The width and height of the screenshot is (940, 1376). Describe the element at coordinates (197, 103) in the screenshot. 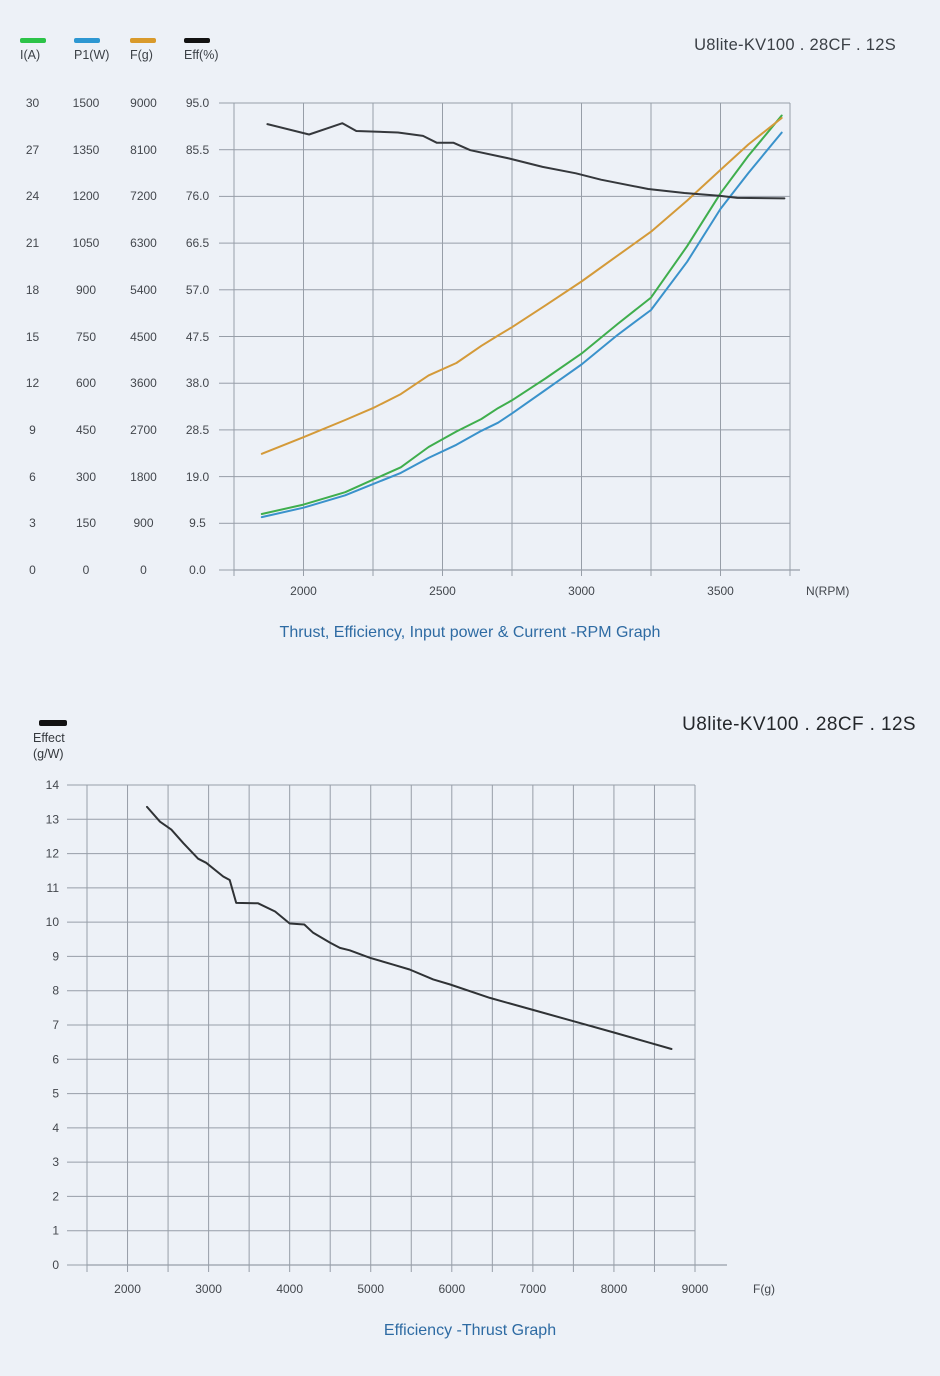

I see `y-tick-label-Eff(%): 95.0` at that location.